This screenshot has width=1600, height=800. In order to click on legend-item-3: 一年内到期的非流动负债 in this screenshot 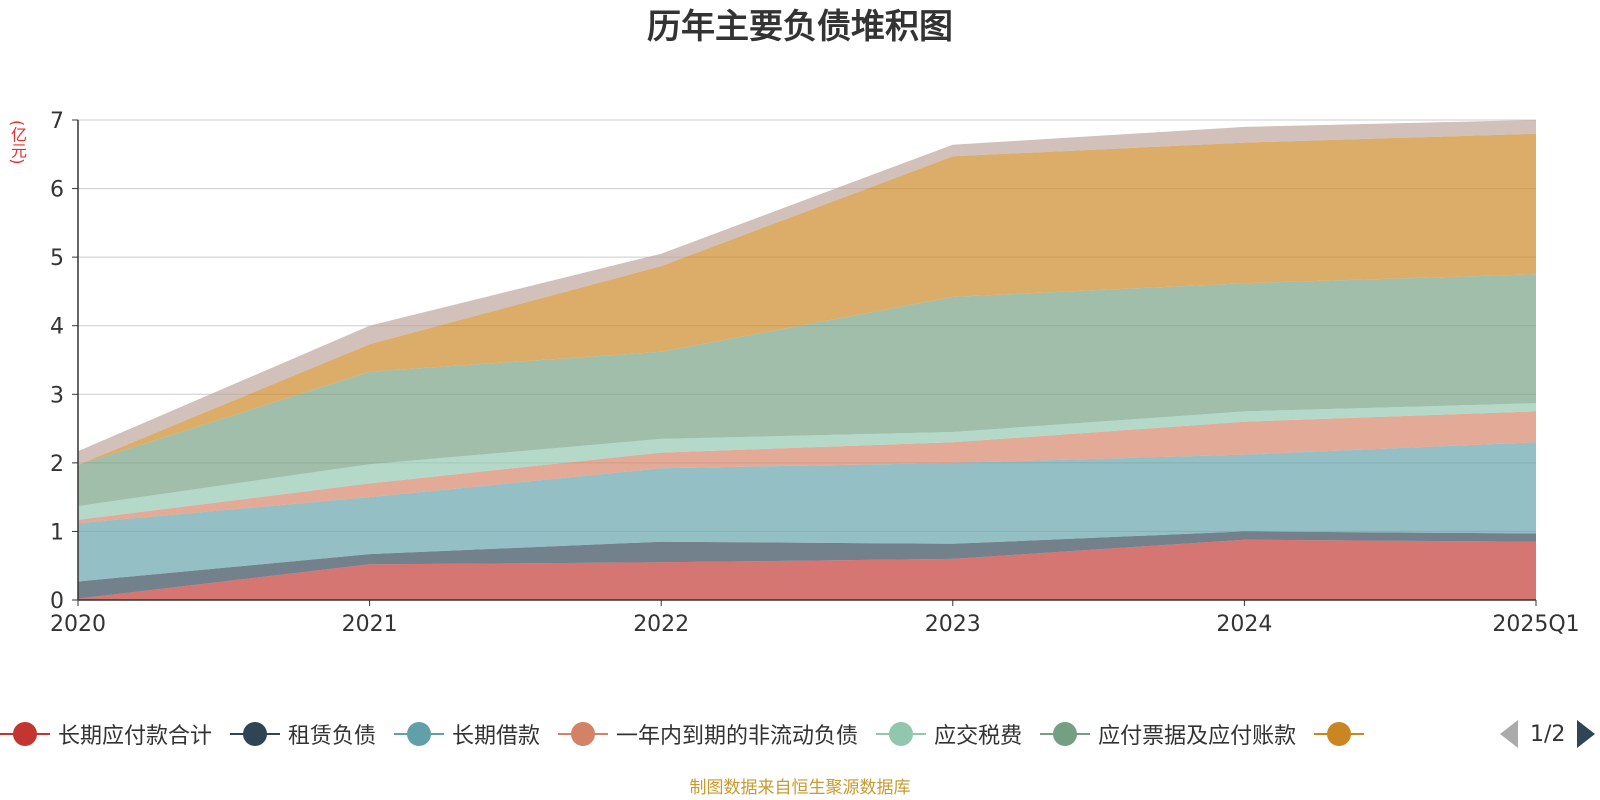, I will do `click(708, 734)`.